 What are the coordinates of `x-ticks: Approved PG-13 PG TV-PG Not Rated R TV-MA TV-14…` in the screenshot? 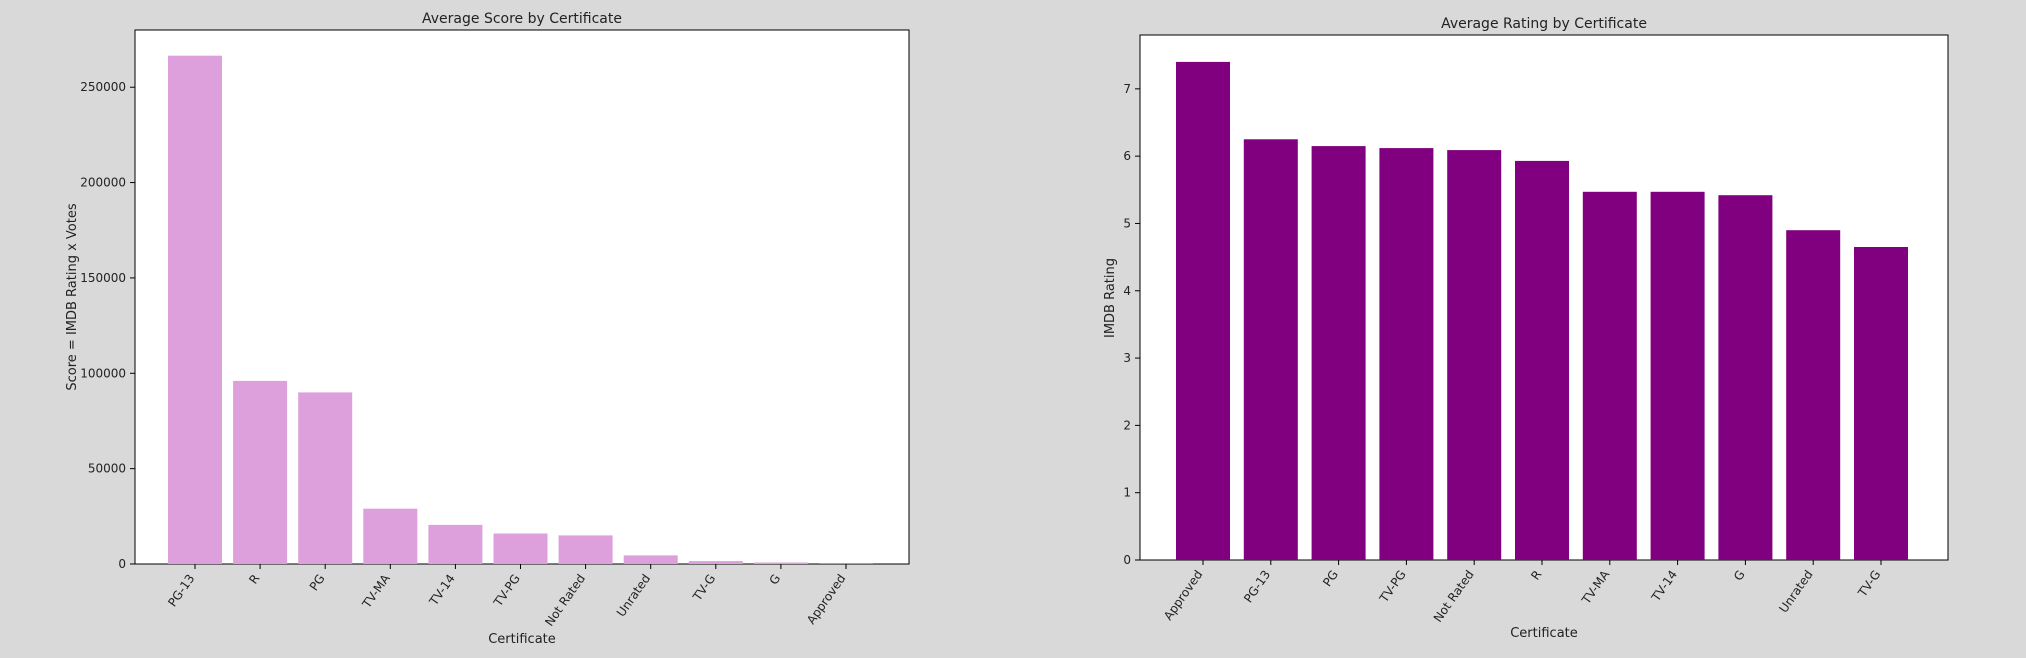 It's located at (1522, 592).